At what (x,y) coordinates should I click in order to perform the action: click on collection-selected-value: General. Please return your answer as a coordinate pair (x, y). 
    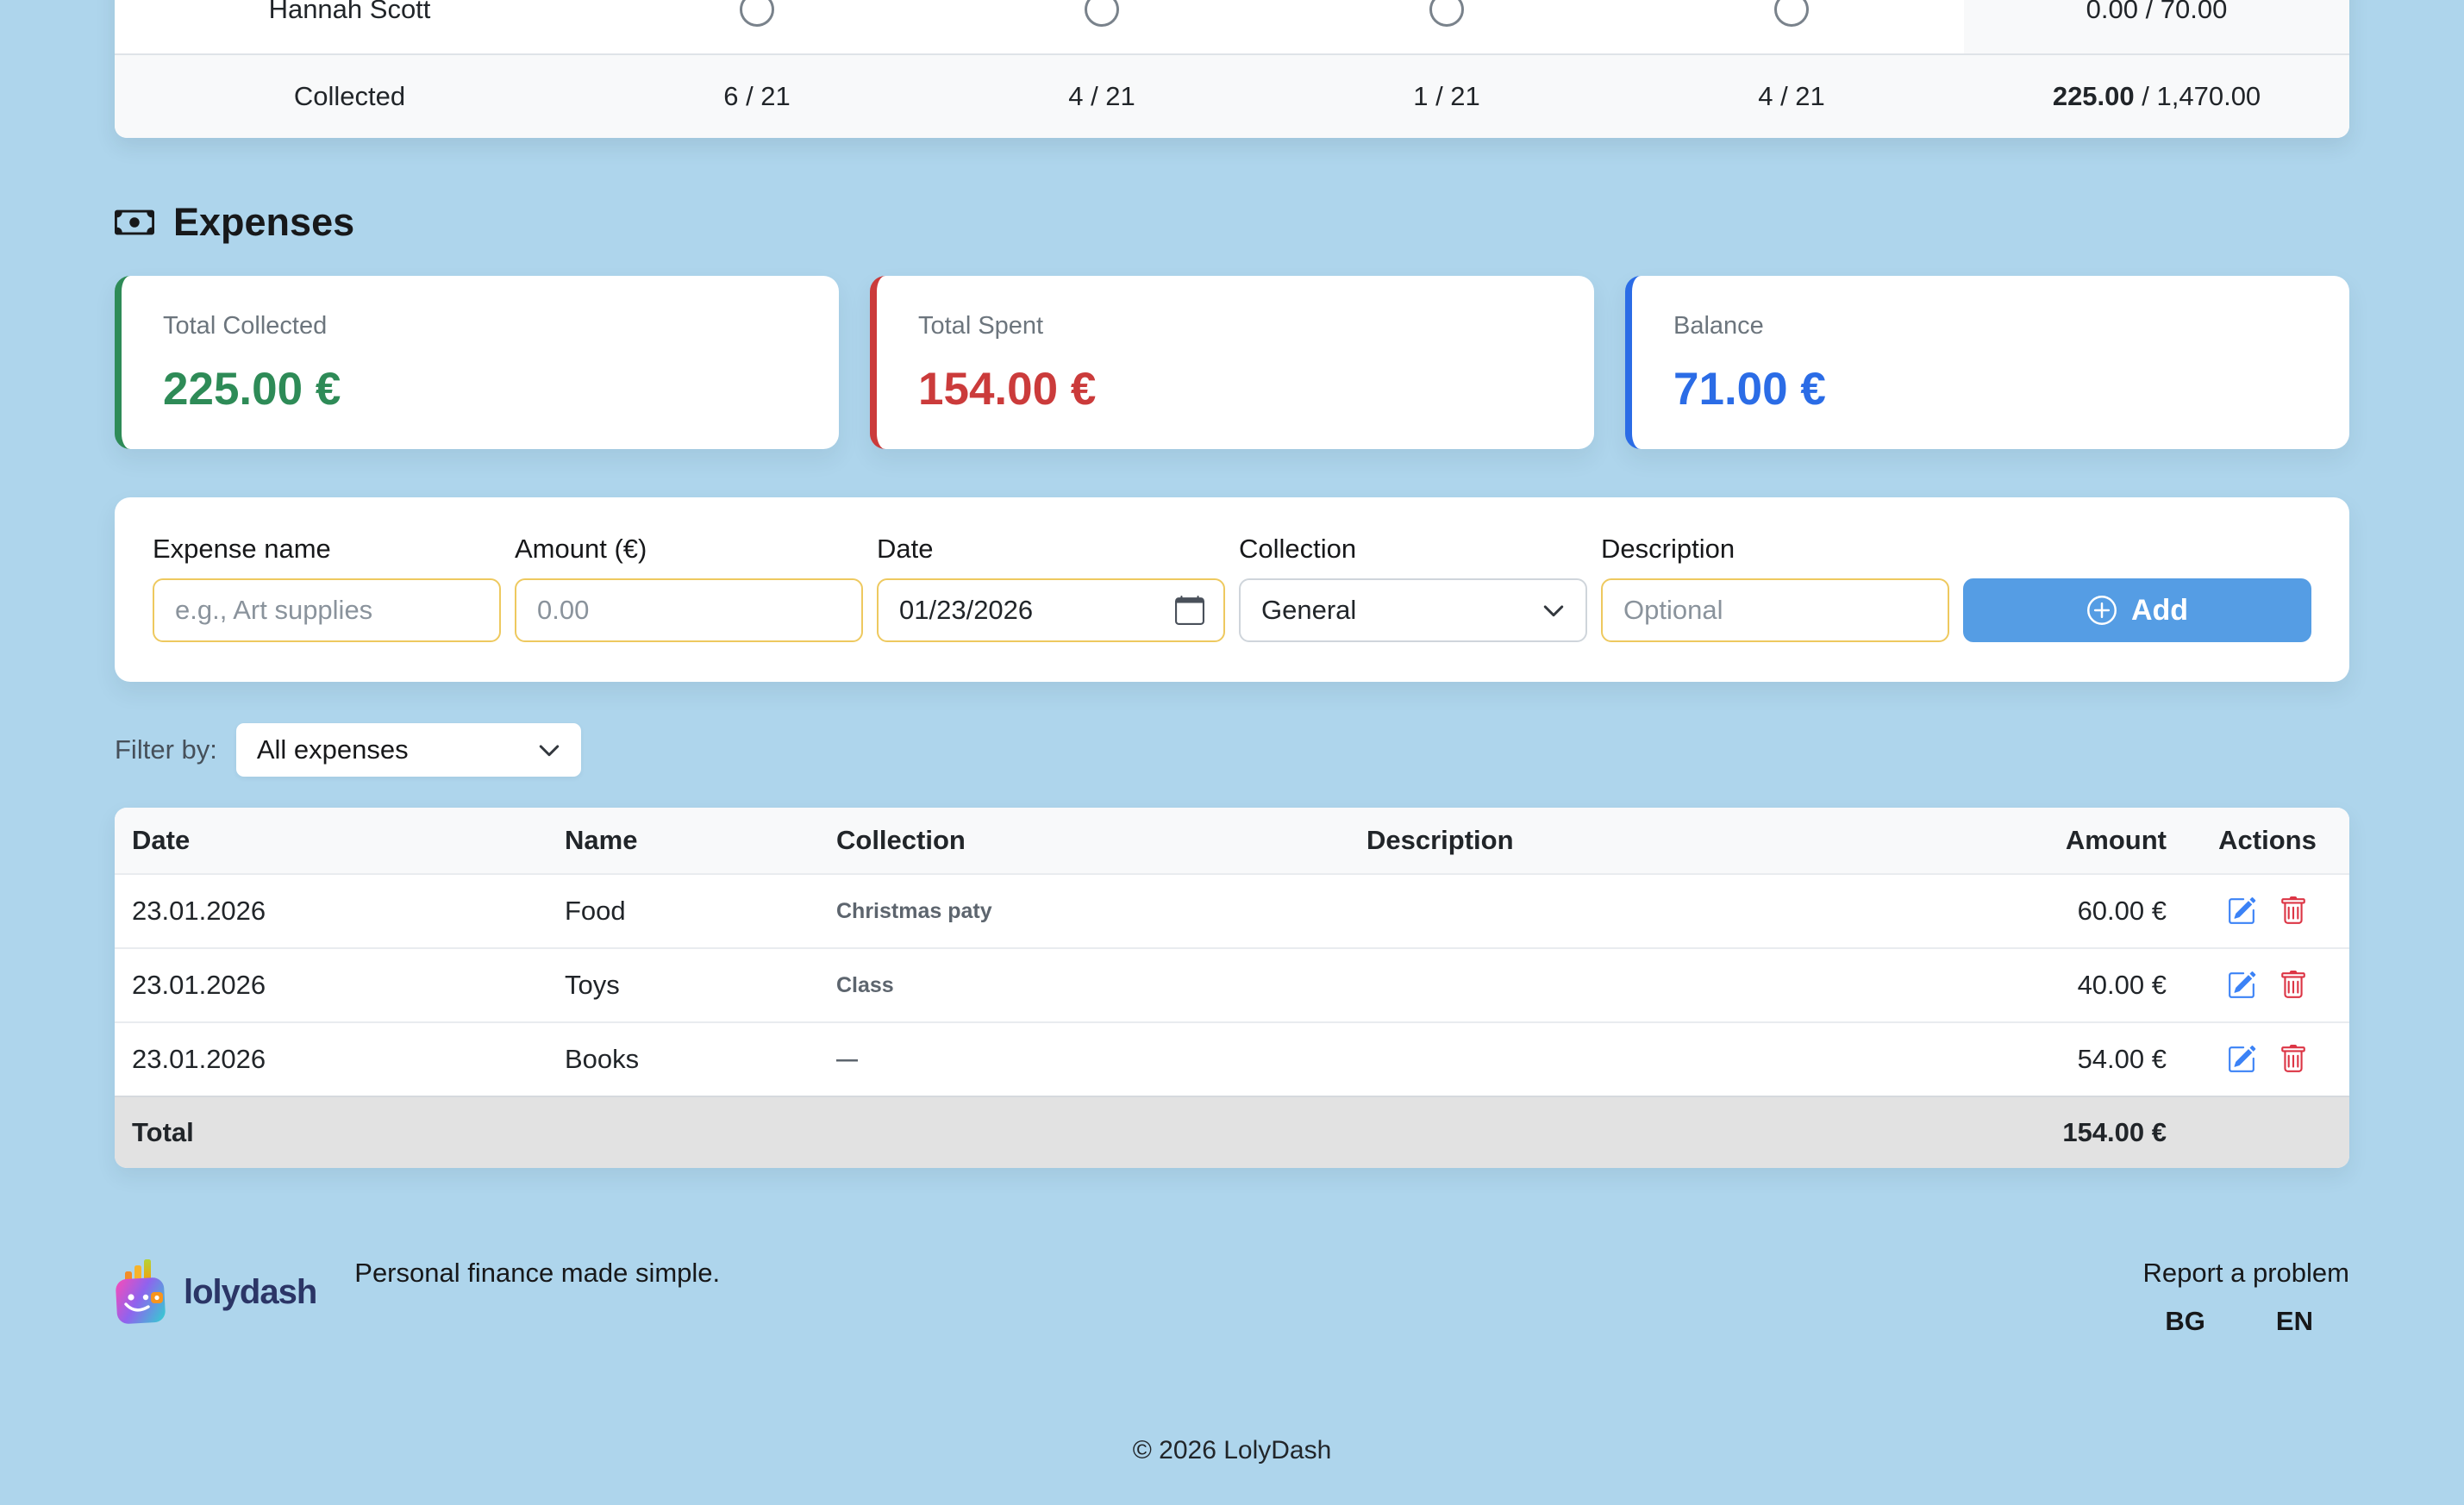
    Looking at the image, I should click on (1309, 610).